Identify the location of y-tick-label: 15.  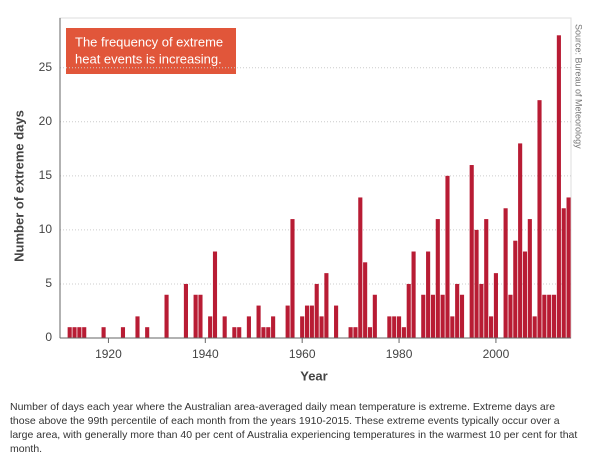
(46, 175).